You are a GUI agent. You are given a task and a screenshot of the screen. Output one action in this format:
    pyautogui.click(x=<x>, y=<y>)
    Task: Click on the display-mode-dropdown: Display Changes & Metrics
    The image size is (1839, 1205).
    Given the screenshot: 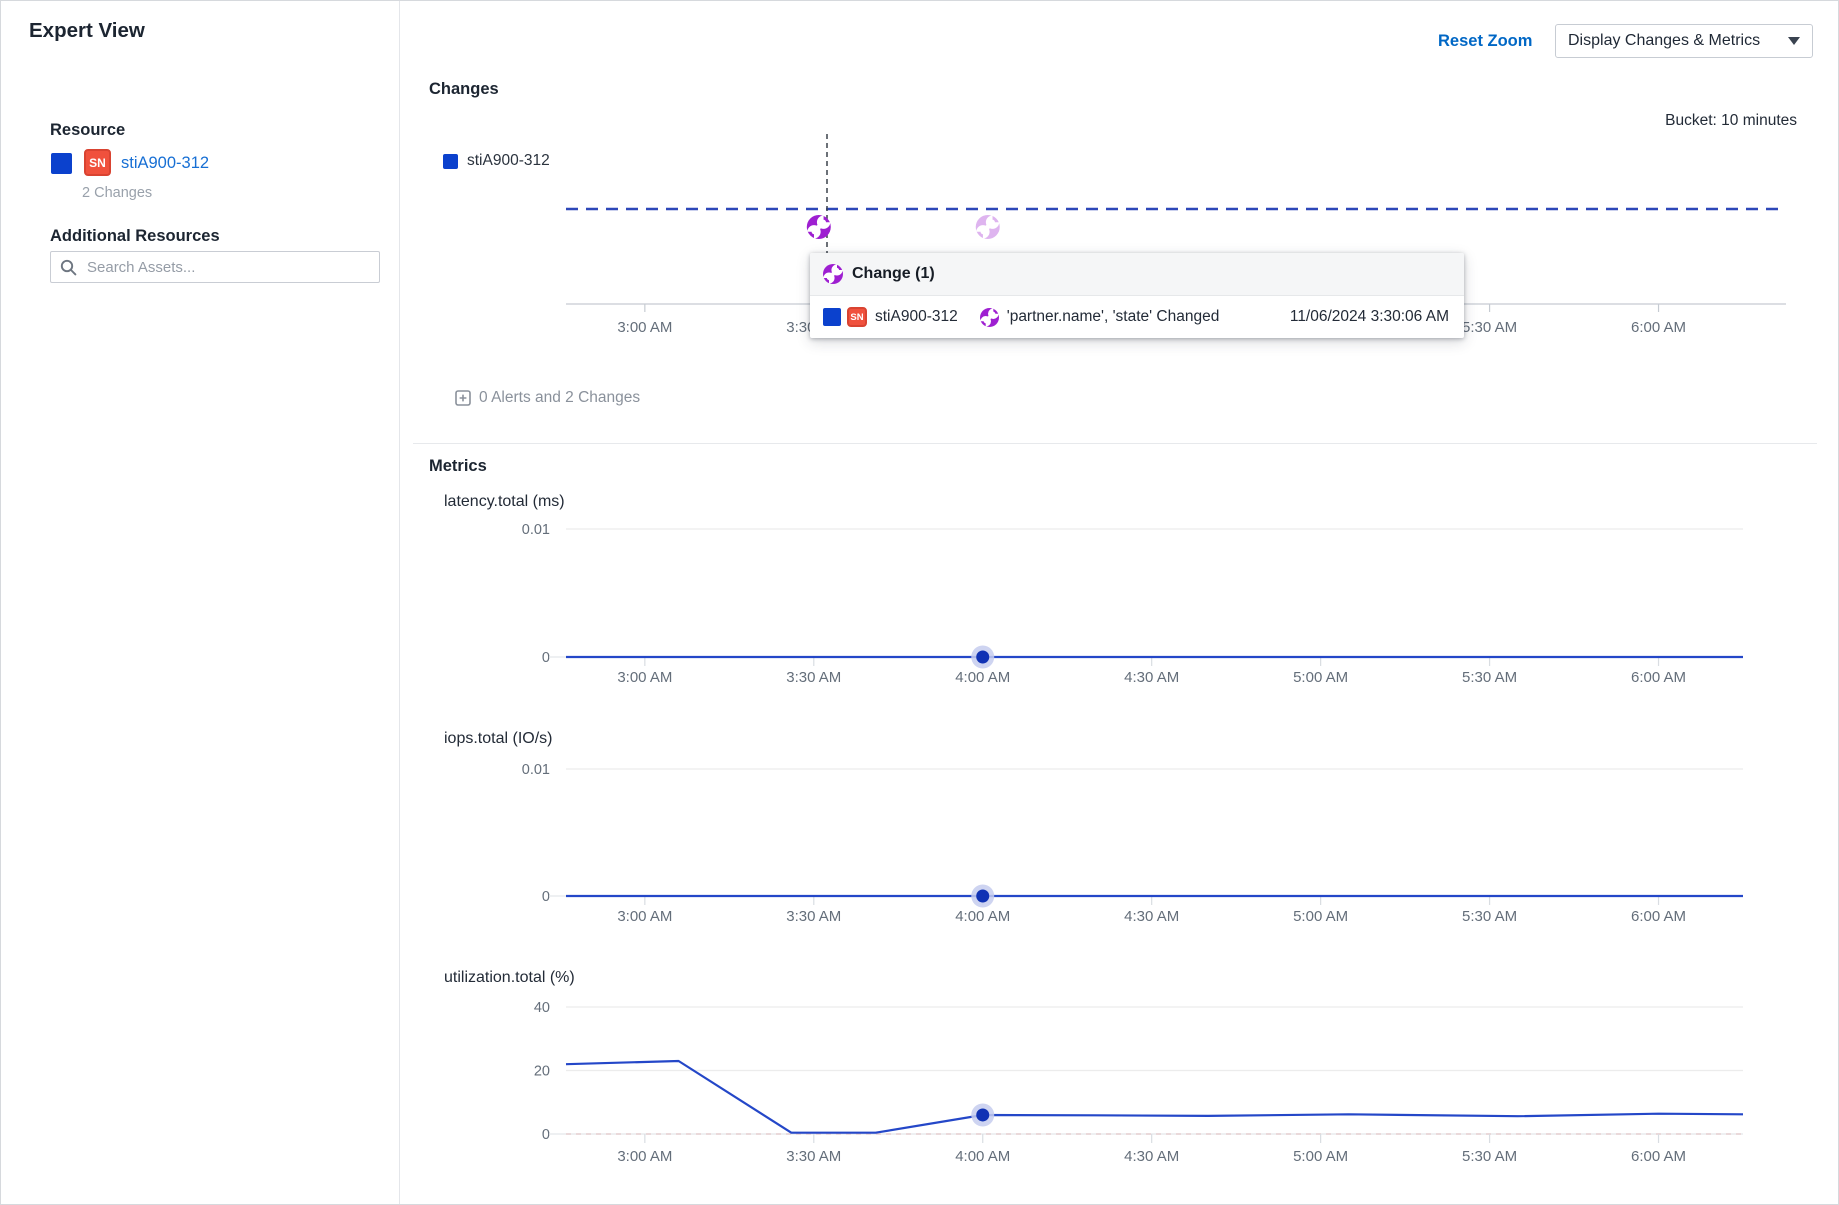 What is the action you would take?
    pyautogui.click(x=1684, y=41)
    